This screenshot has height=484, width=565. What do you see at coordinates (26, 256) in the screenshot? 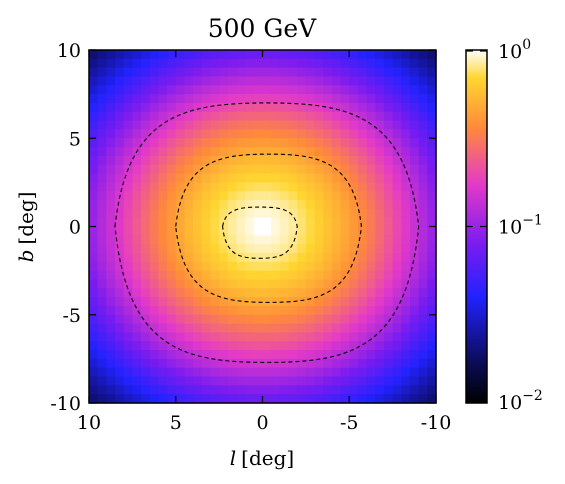
I see `y-axis-variable: b` at bounding box center [26, 256].